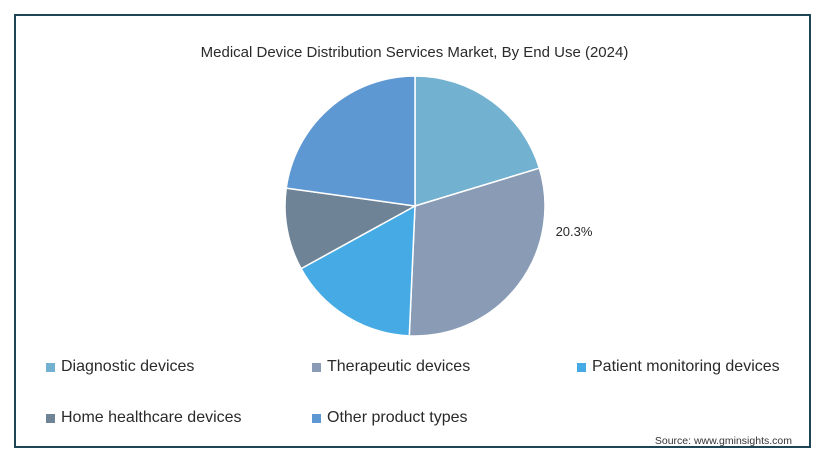  Describe the element at coordinates (128, 366) in the screenshot. I see `legend-label: Diagnostic devices` at that location.